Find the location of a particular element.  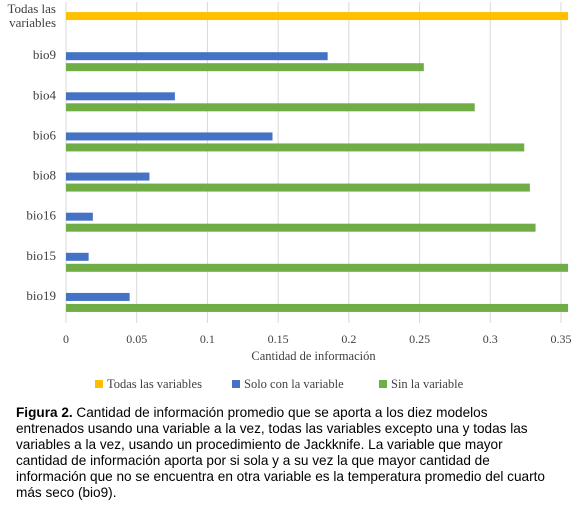

category-label: bio8 is located at coordinates (44, 175).